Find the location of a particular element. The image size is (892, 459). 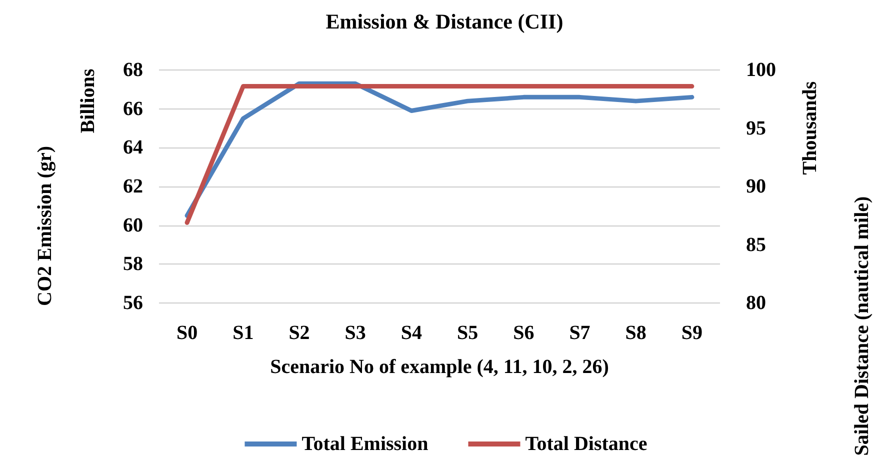

chart-title: Emission & Distance (CII) is located at coordinates (445, 22).